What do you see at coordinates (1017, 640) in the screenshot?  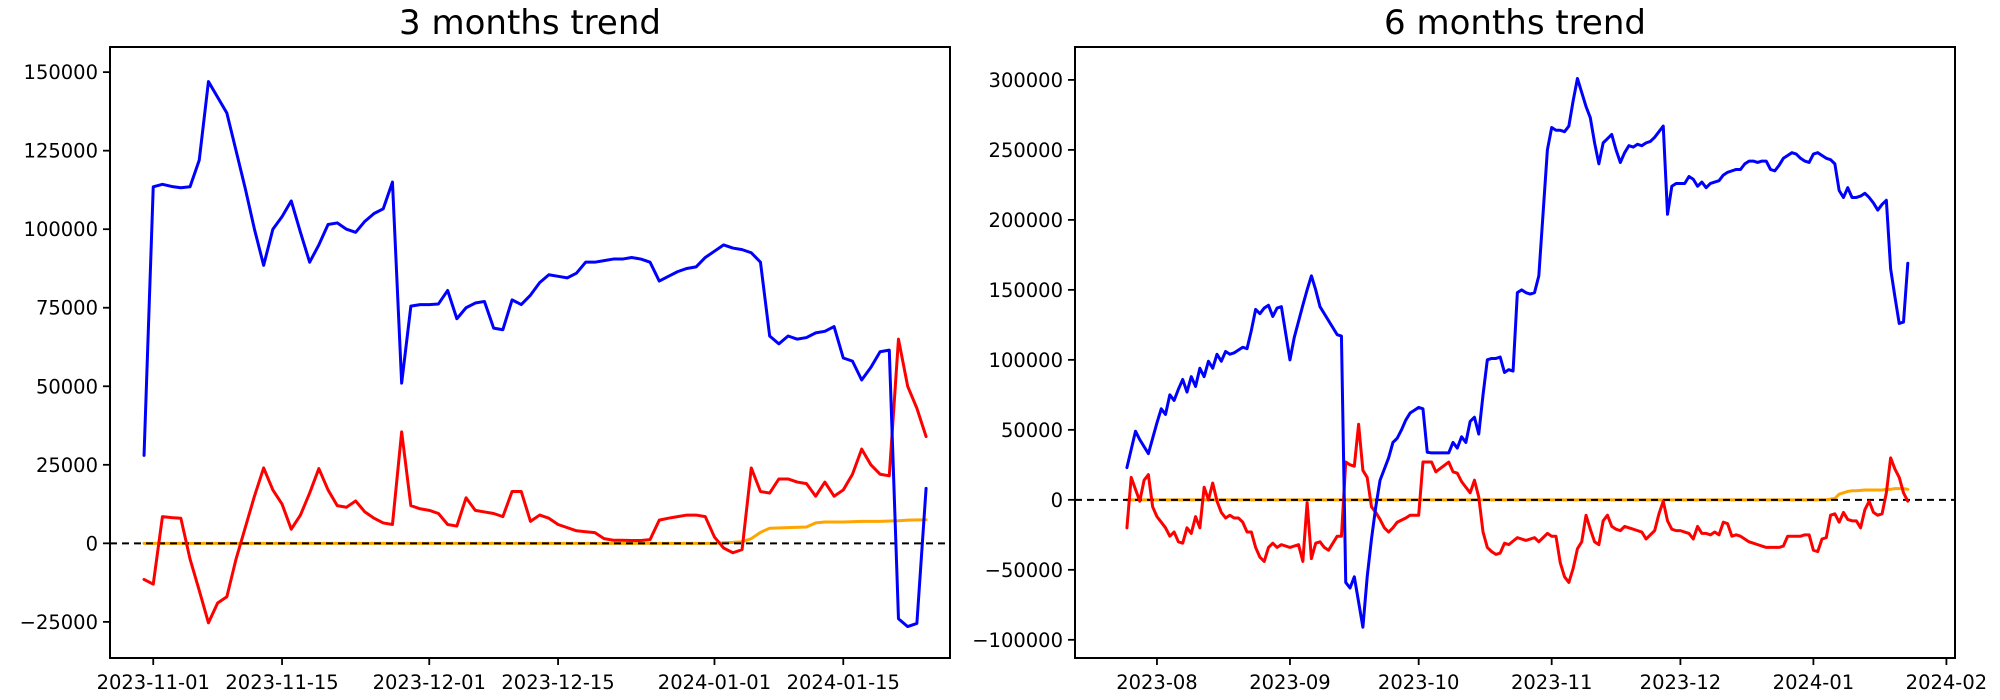 I see `y-tick-label: −100000` at bounding box center [1017, 640].